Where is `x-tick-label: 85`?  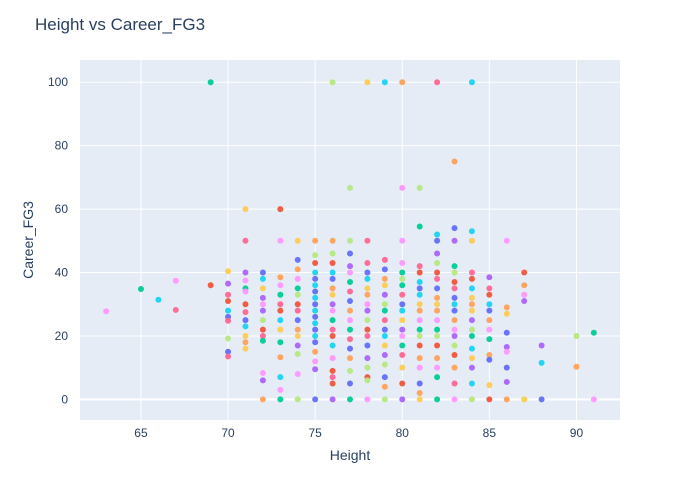
x-tick-label: 85 is located at coordinates (490, 433).